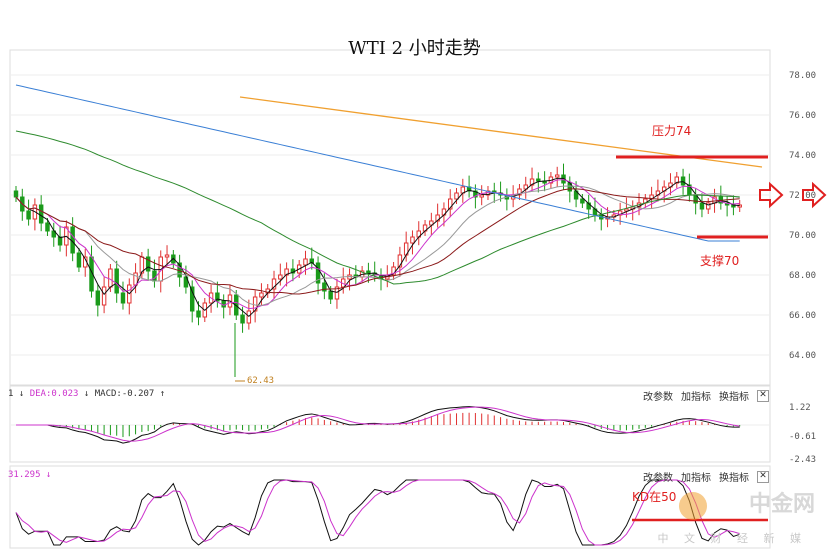  What do you see at coordinates (814, 195) in the screenshot?
I see `right-arrow-icon` at bounding box center [814, 195].